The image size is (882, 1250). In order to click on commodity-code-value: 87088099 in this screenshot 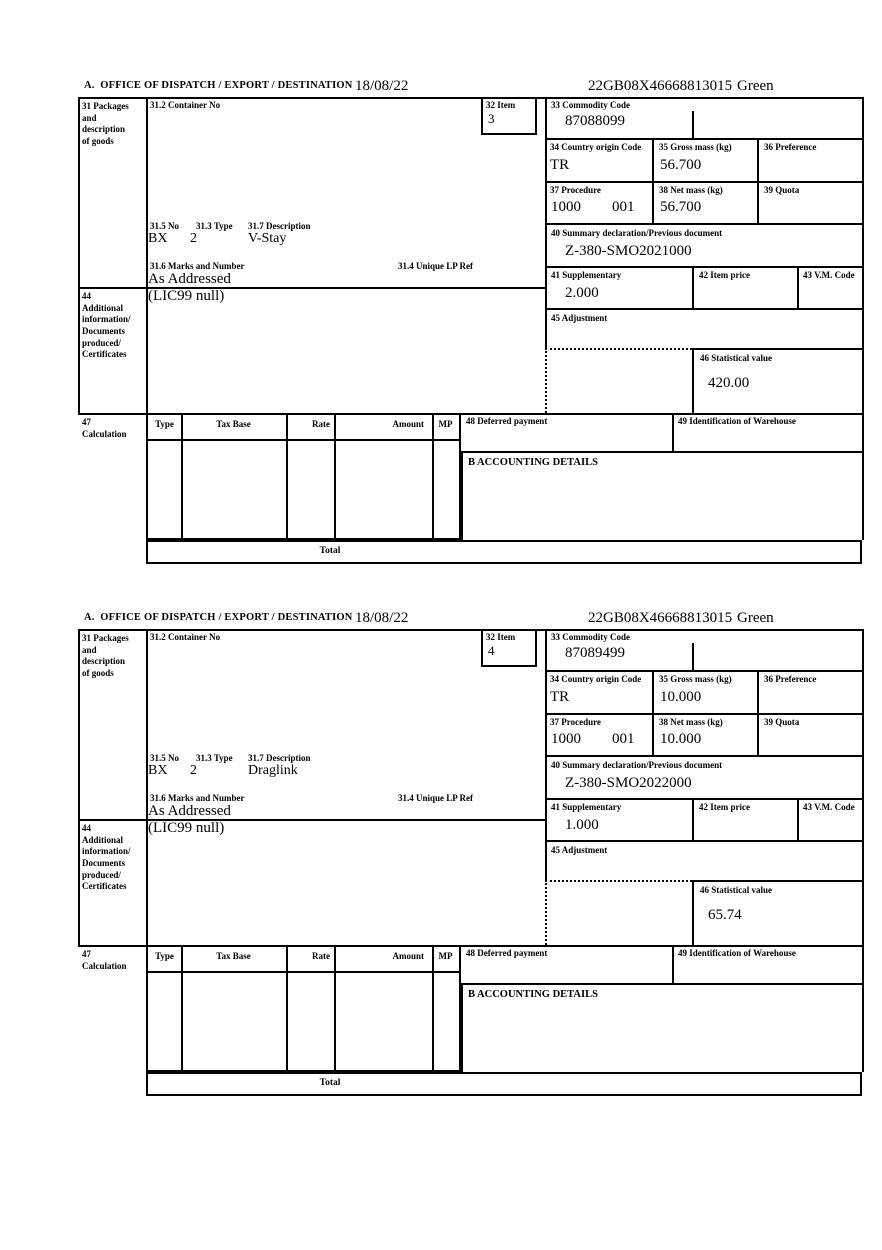, I will do `click(595, 121)`.